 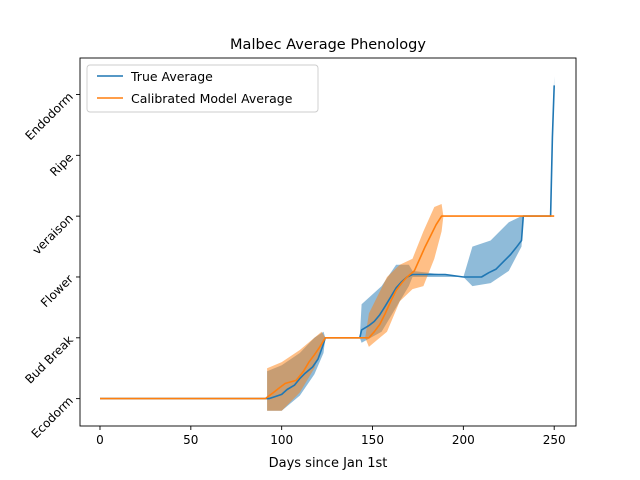 I want to click on x-tick-label-100: 100, so click(x=281, y=440).